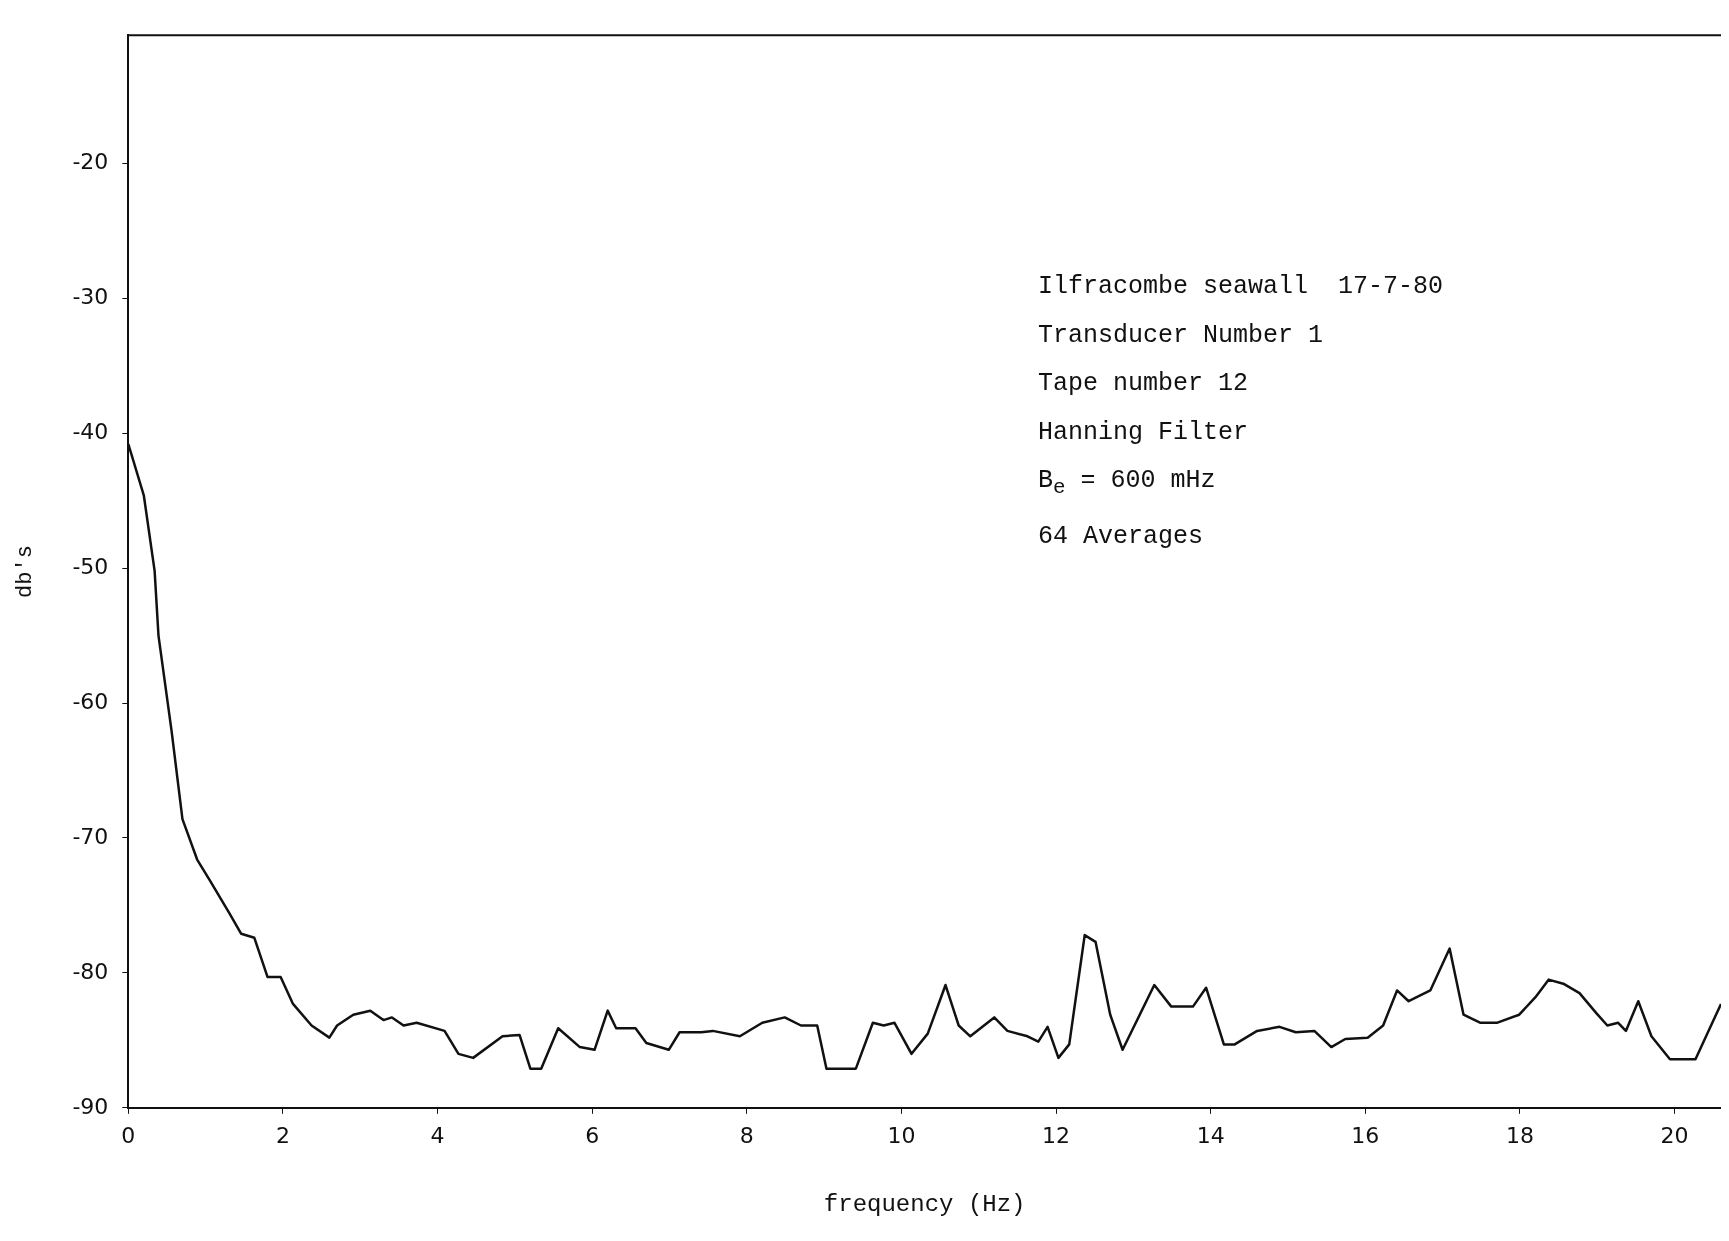  What do you see at coordinates (924, 1204) in the screenshot?
I see `x-axis-title: frequency (Hz)` at bounding box center [924, 1204].